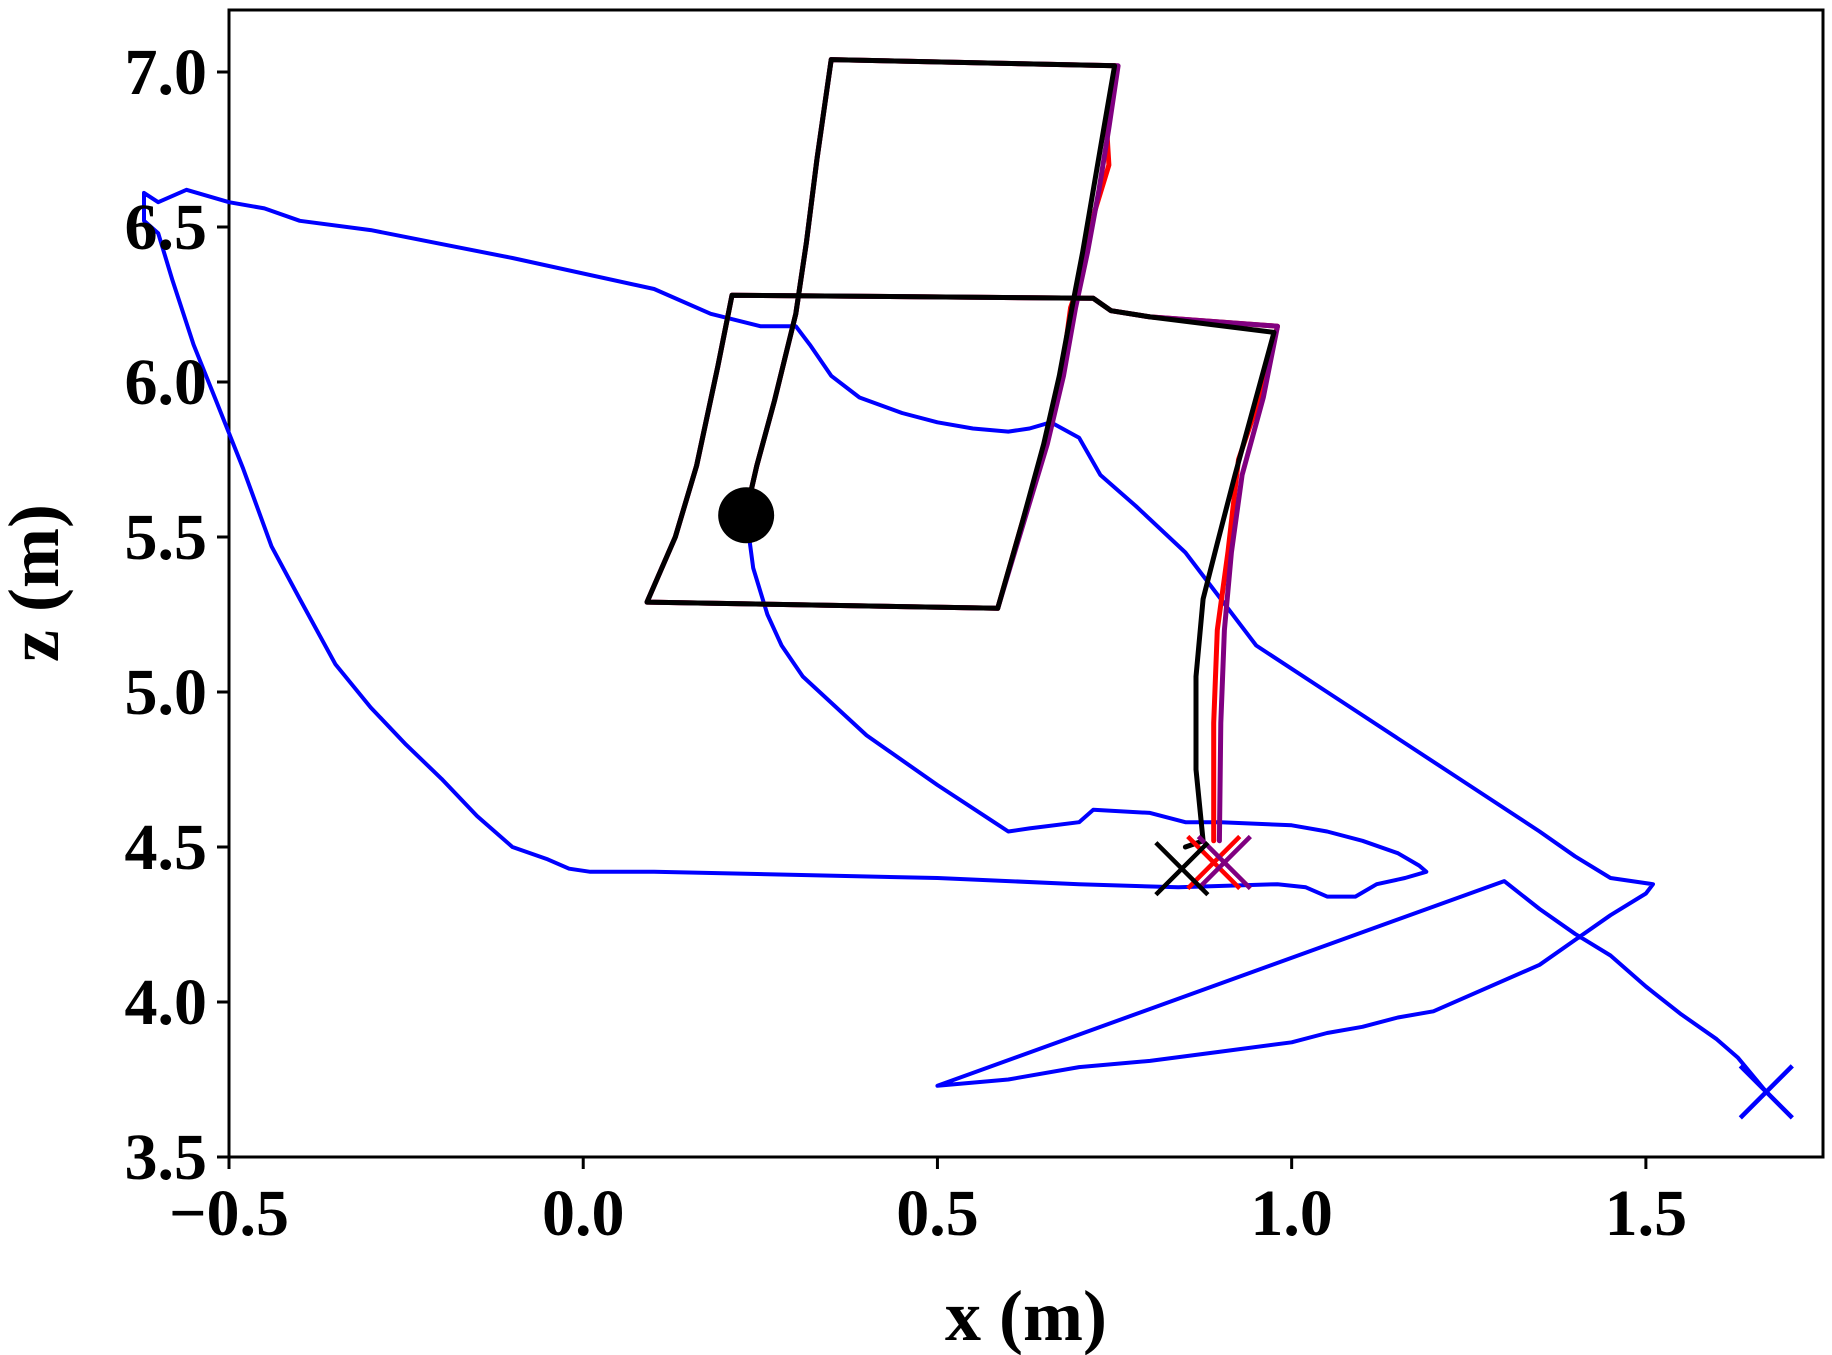 This screenshot has height=1355, width=1832. I want to click on y-tick-label: 5.5, so click(166, 537).